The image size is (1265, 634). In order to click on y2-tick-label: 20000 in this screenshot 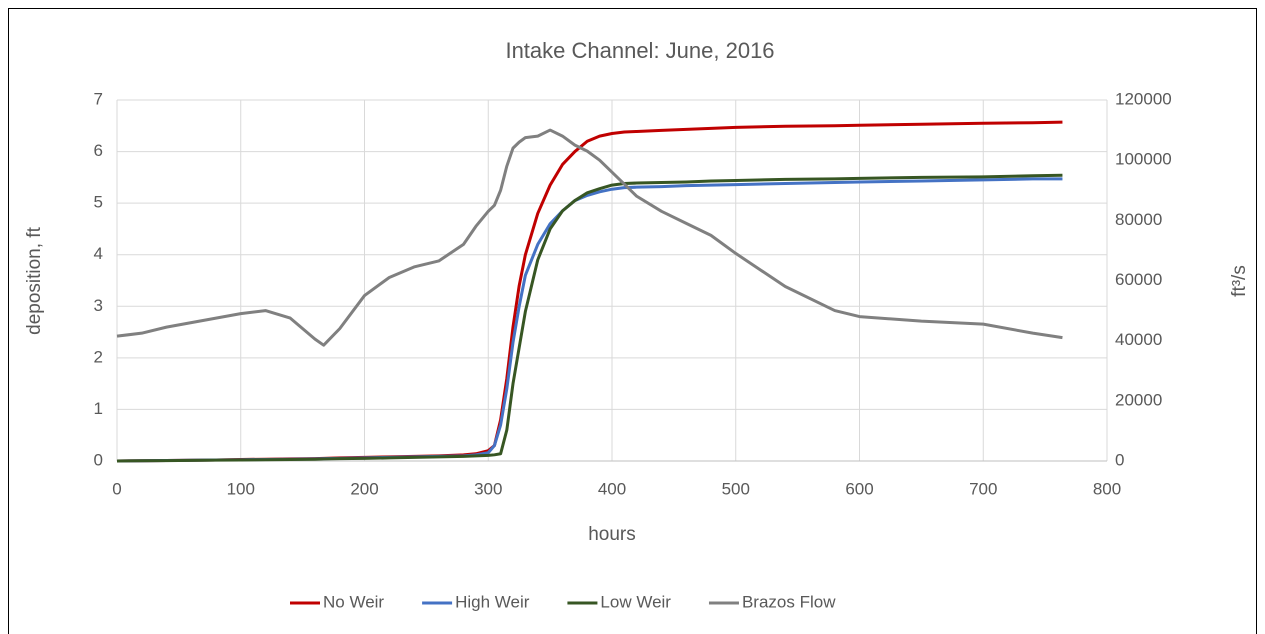, I will do `click(1138, 399)`.